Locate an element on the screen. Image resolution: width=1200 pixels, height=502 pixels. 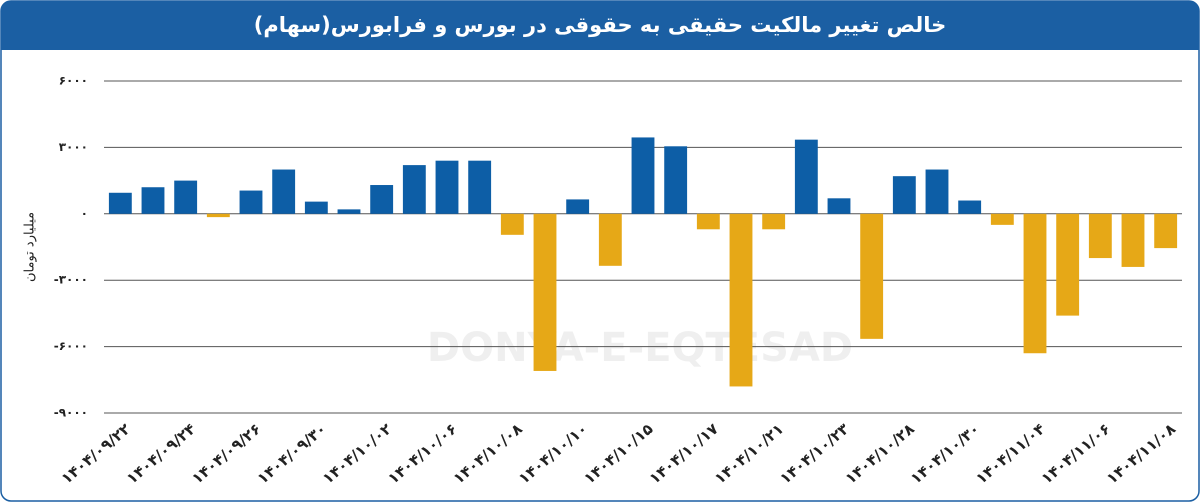
y-tick-label: -۹۰۰۰ is located at coordinates (71, 413).